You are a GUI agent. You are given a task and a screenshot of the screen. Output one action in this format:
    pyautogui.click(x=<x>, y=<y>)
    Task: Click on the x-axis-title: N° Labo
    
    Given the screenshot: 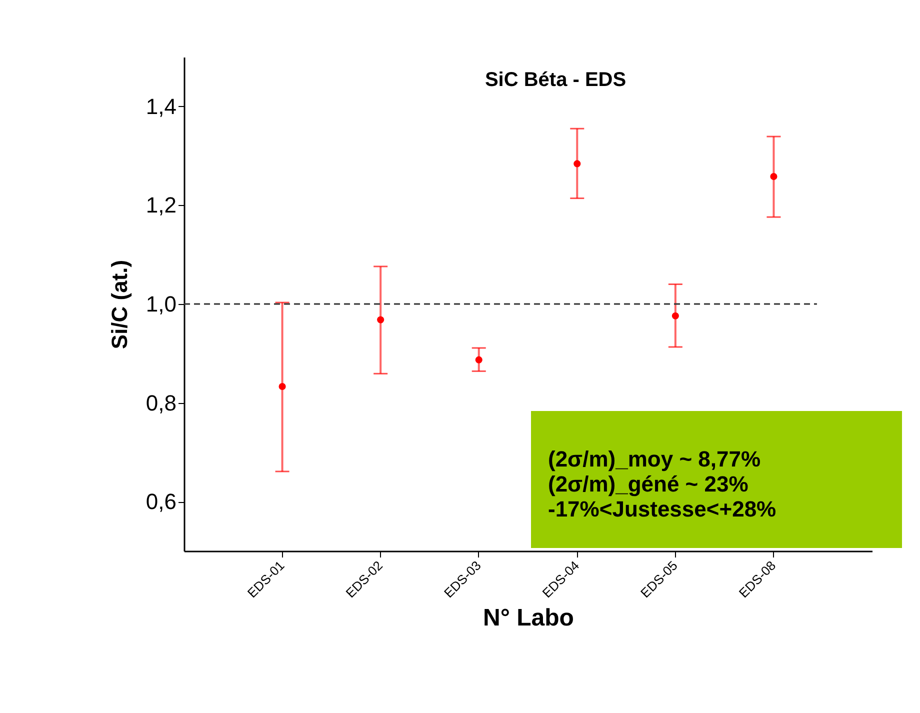 What is the action you would take?
    pyautogui.click(x=528, y=618)
    